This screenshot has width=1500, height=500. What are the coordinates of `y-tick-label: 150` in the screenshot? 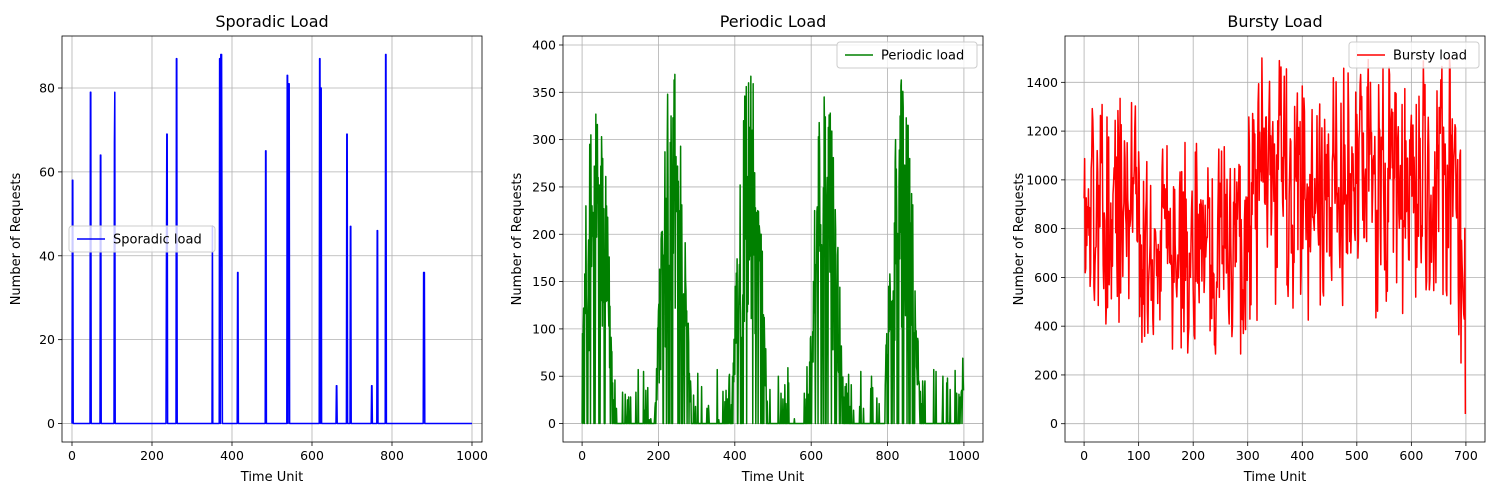 It's located at (544, 281).